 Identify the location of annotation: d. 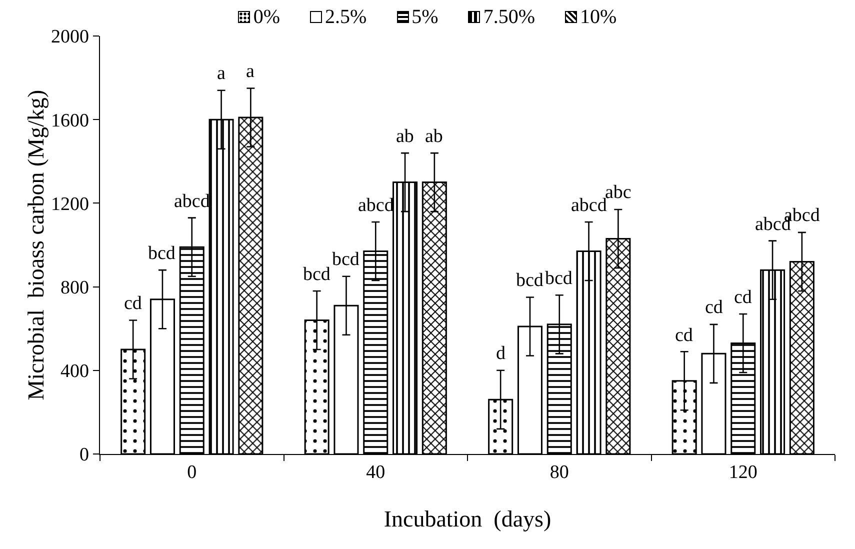
(501, 353).